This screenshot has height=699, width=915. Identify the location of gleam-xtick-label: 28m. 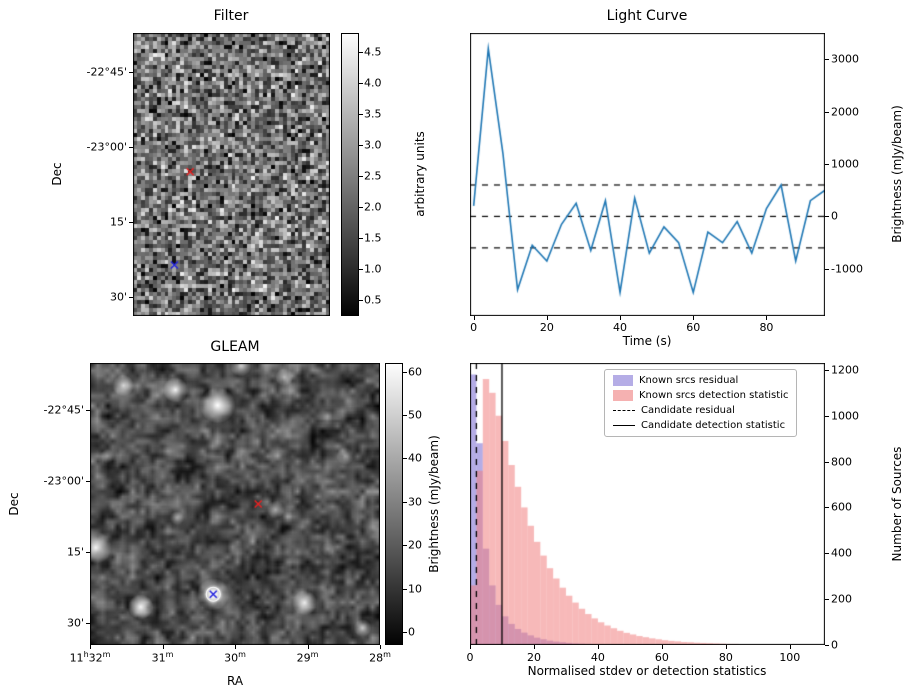
(380, 657).